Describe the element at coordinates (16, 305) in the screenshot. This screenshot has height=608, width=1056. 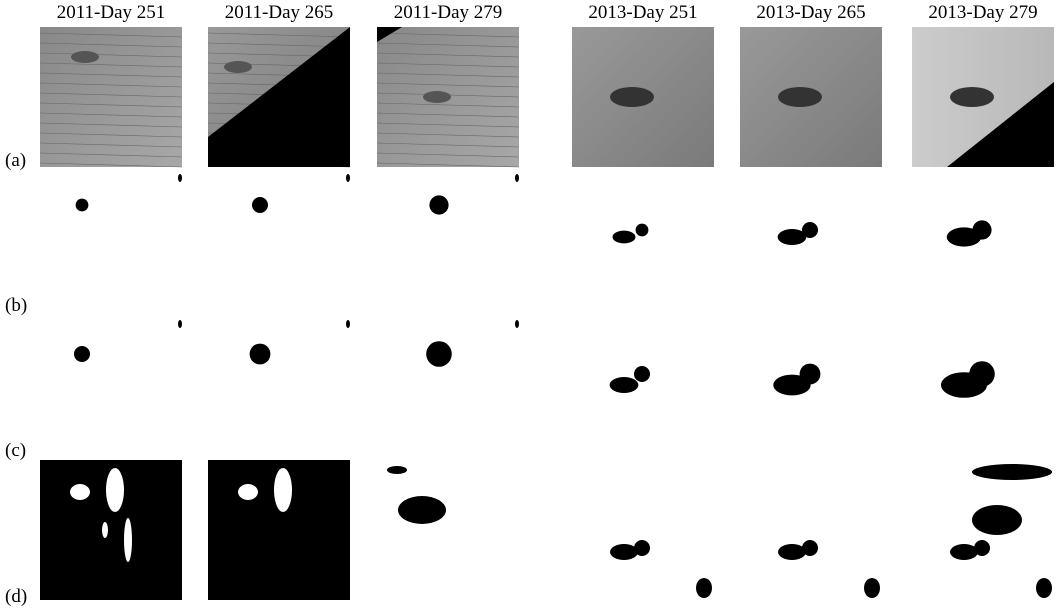
I see `row-label: (b)` at that location.